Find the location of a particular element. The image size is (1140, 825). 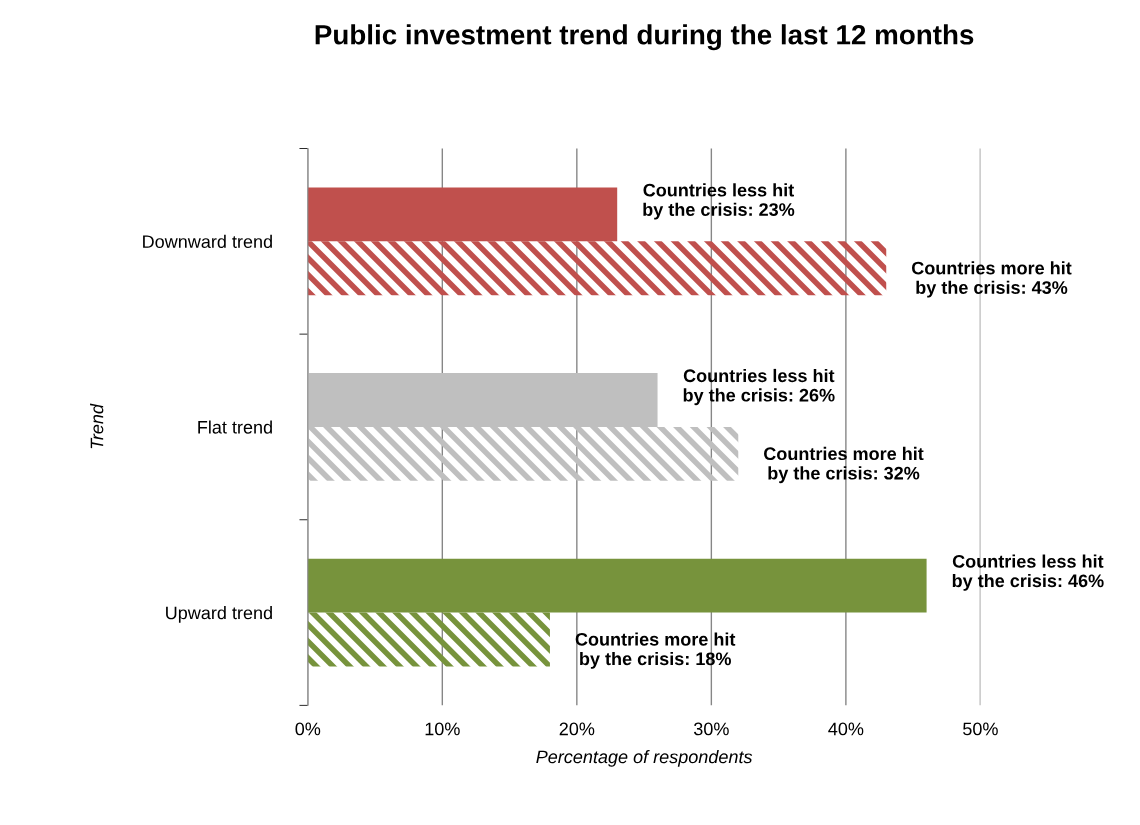

x-tick-label: 20% is located at coordinates (577, 729).